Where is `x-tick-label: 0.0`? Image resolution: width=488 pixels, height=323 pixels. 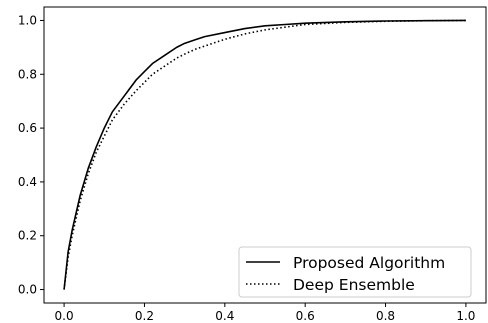 x-tick-label: 0.0 is located at coordinates (64, 316).